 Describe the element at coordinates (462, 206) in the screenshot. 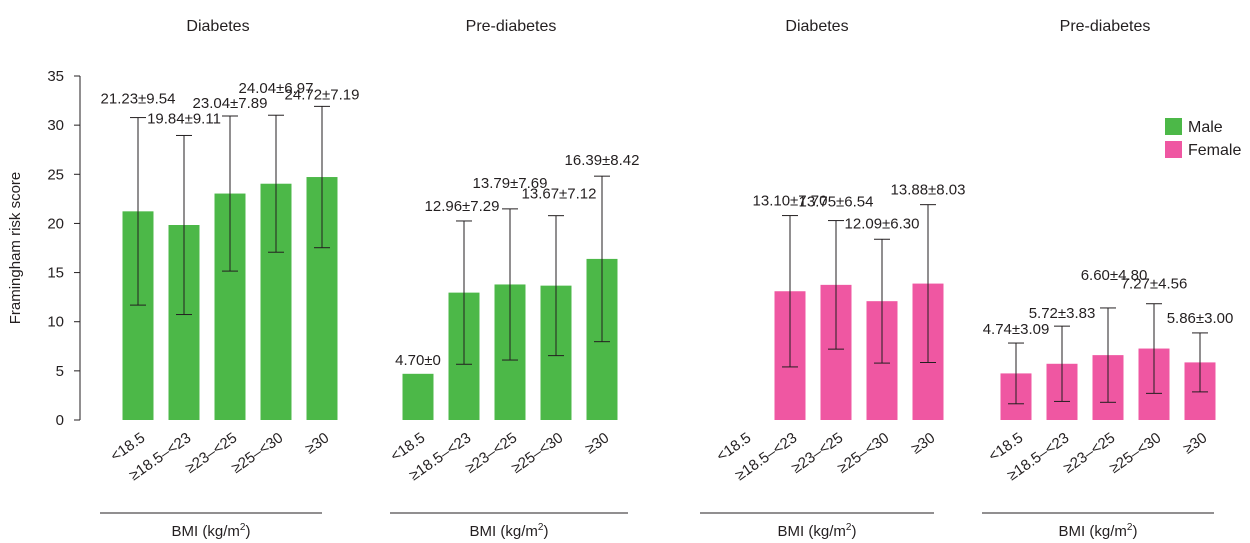

I see `data-label: 12.96±7.29` at that location.